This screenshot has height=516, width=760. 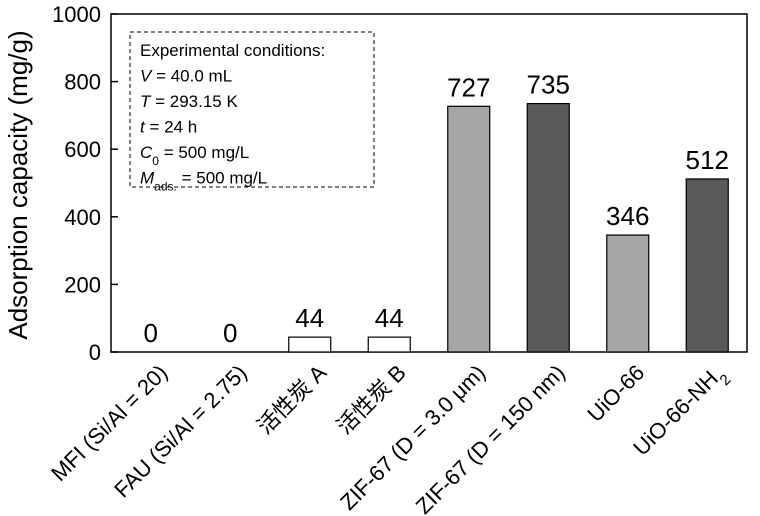 I want to click on data-label: 512, so click(x=707, y=160).